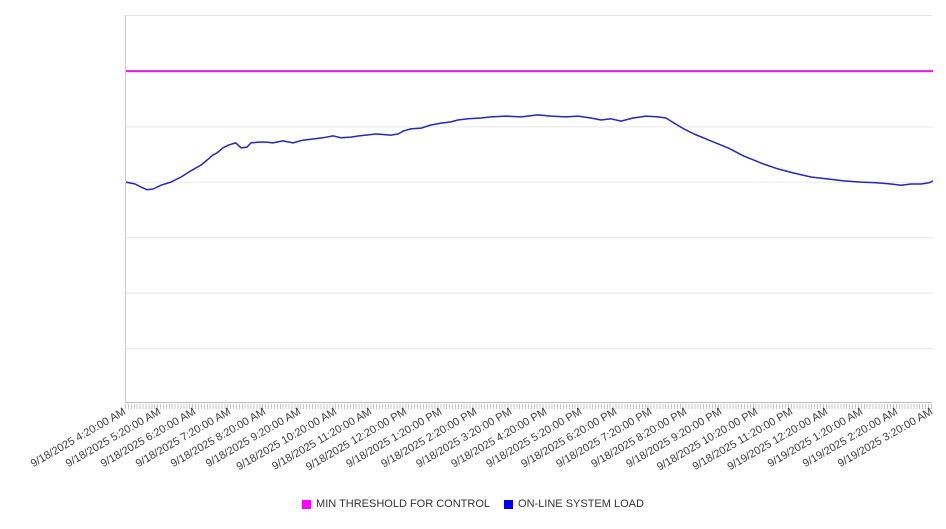 The height and width of the screenshot is (529, 946). Describe the element at coordinates (509, 504) in the screenshot. I see `legend-swatch-blue-icon` at that location.